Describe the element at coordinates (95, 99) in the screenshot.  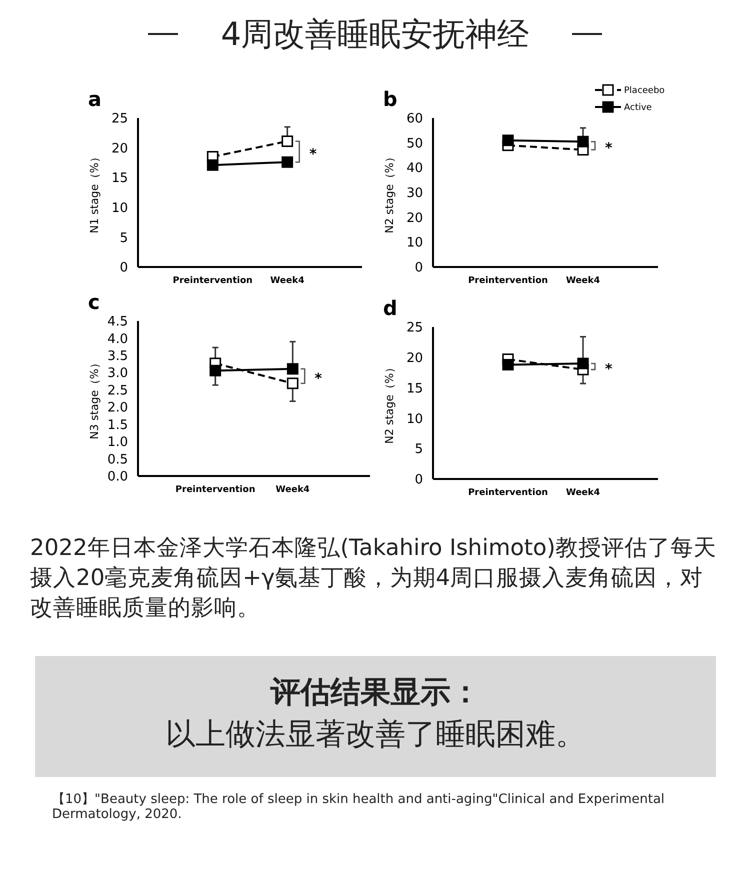
I see `chart-title: a` at that location.